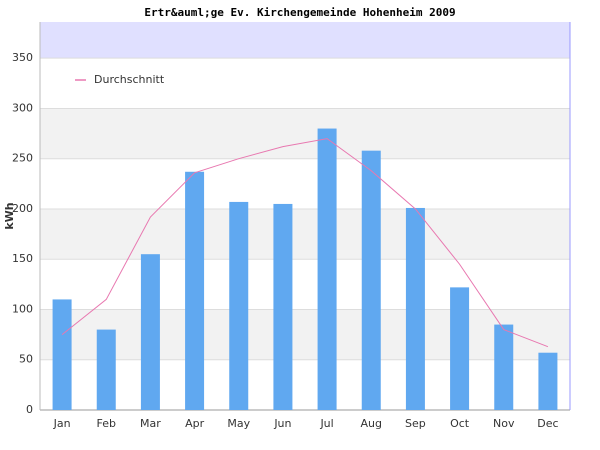  I want to click on x-tick-label: May, so click(238, 423).